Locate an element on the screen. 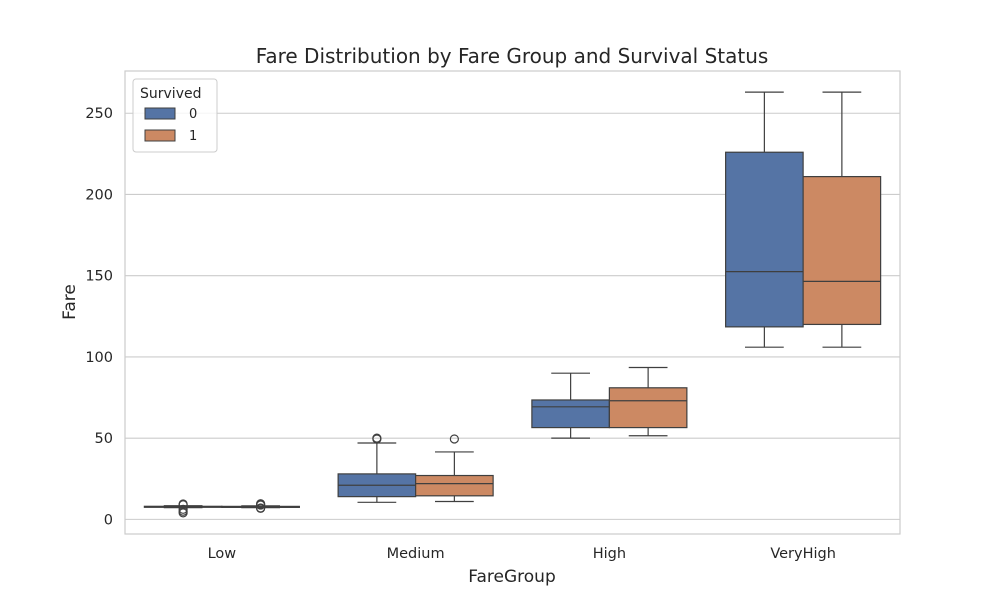 This screenshot has width=1000, height=600. legend-item-0: 0 is located at coordinates (170, 114).